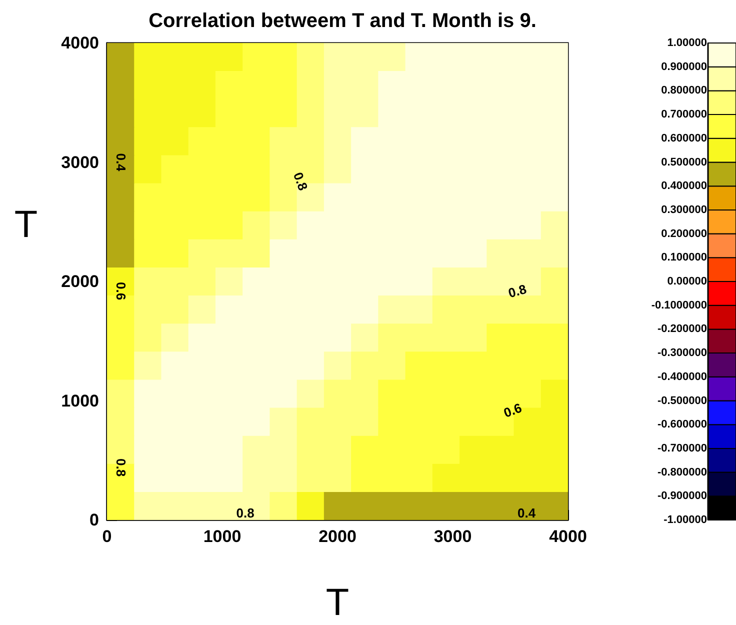 Image resolution: width=736 pixels, height=625 pixels. I want to click on y-tick-label: 2000, so click(80, 281).